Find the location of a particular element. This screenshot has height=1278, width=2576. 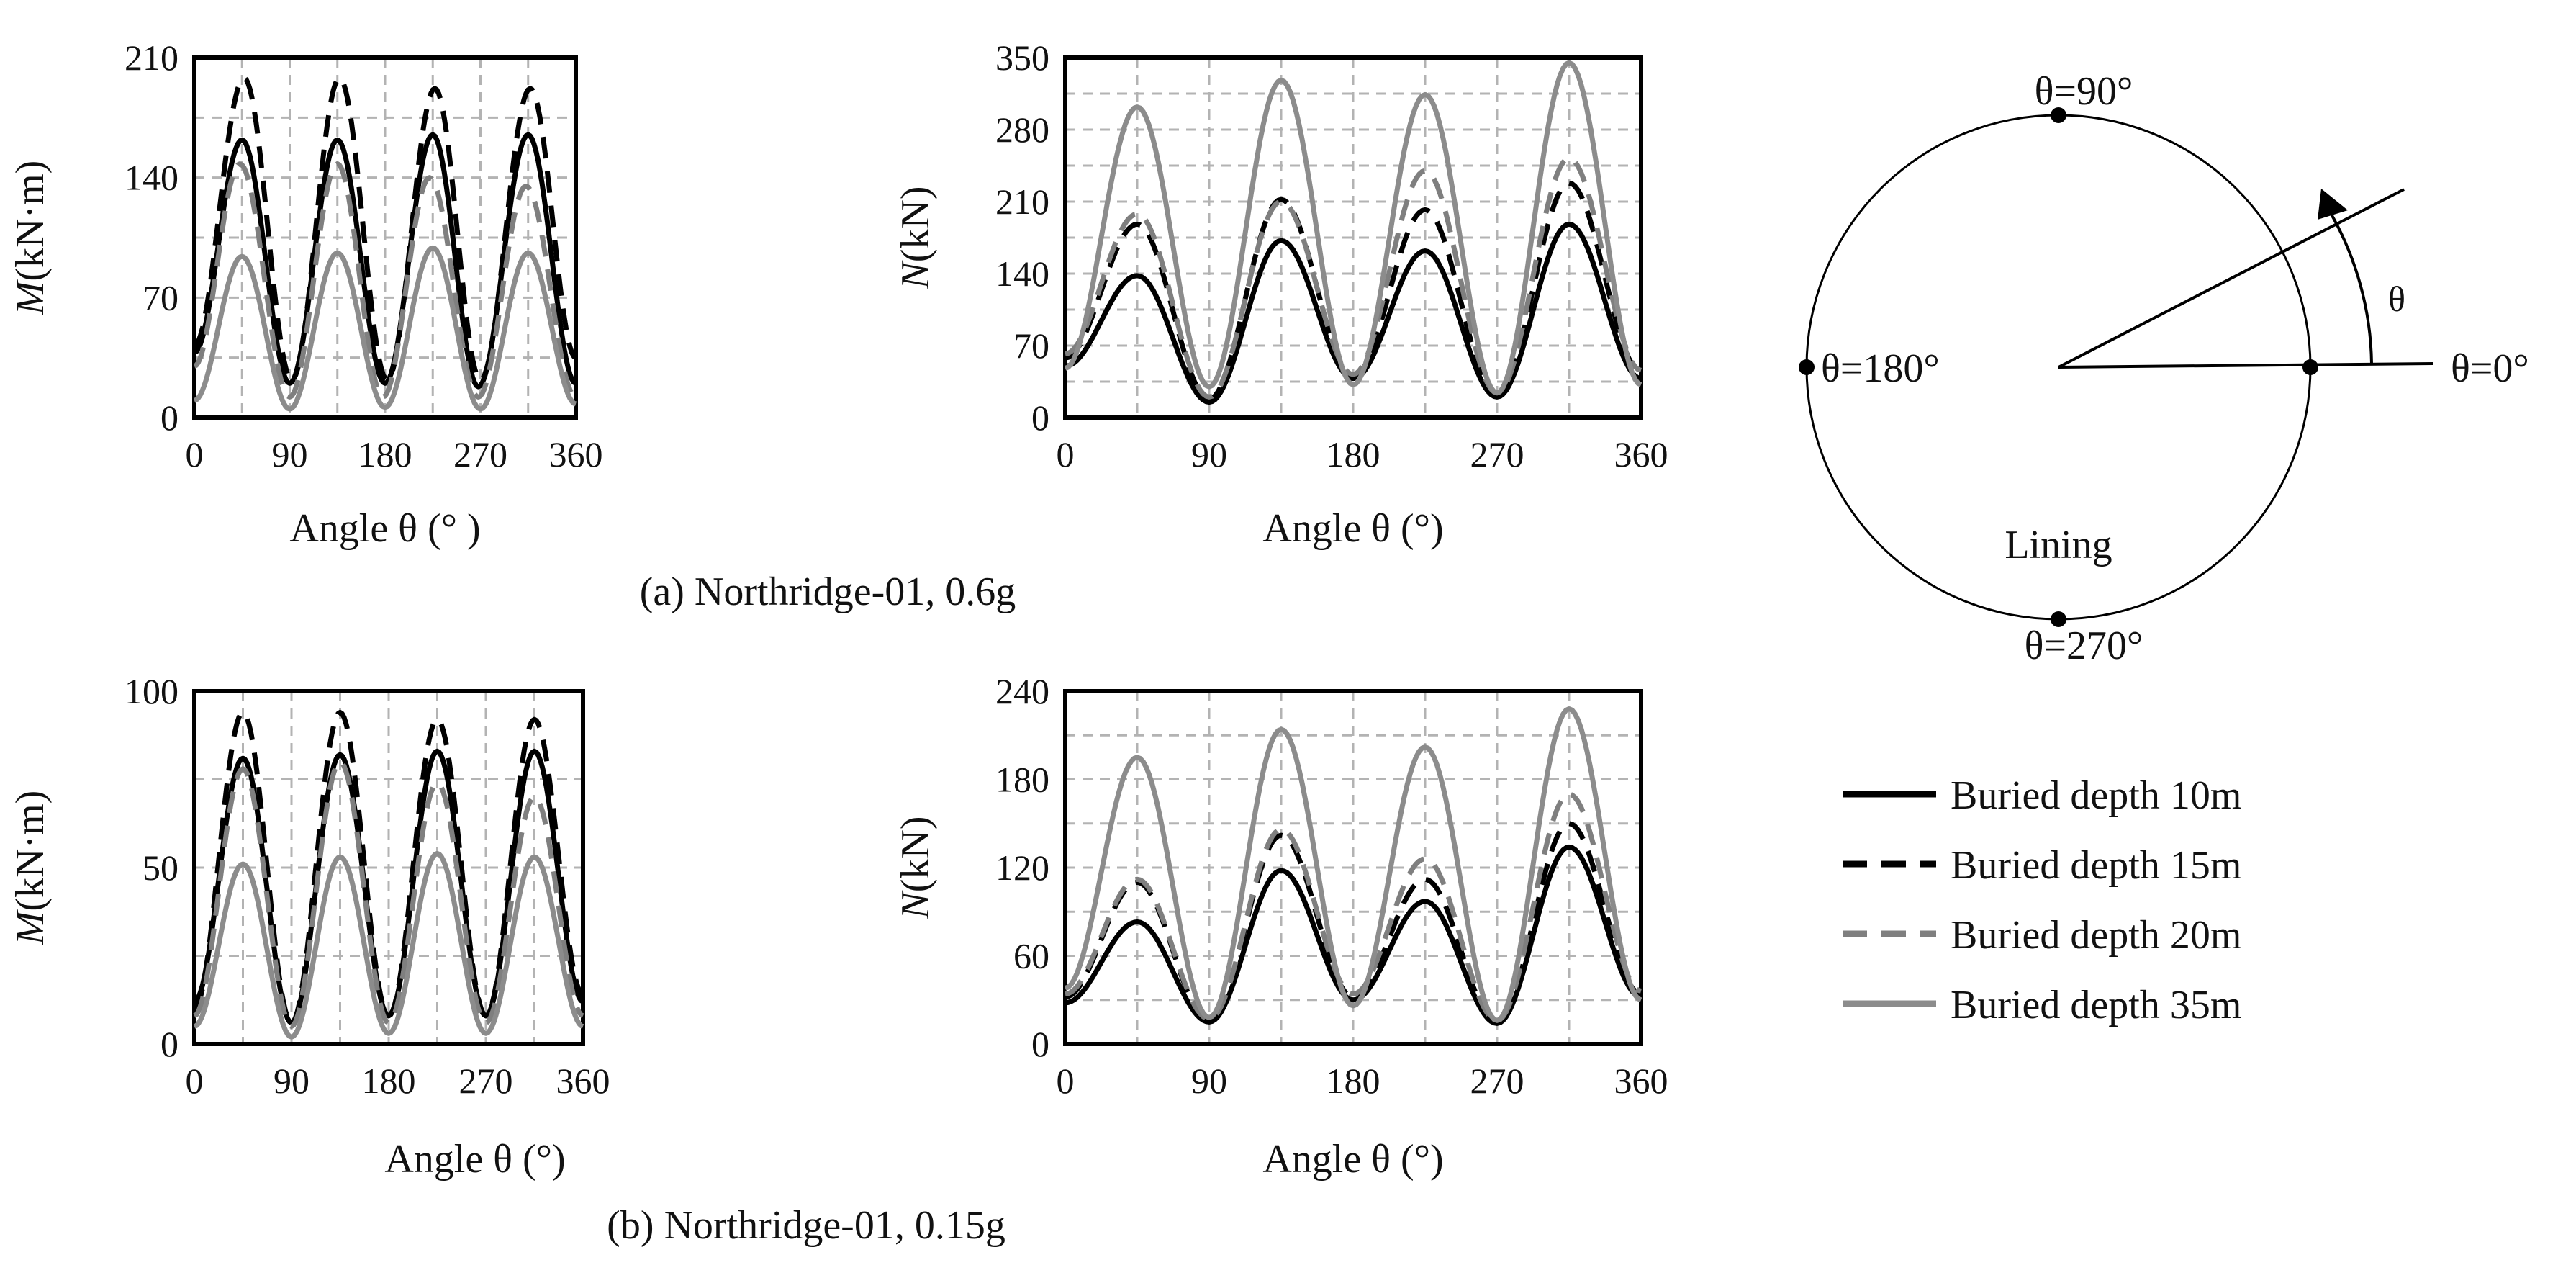

y-tick-label: 100 is located at coordinates (152, 691).